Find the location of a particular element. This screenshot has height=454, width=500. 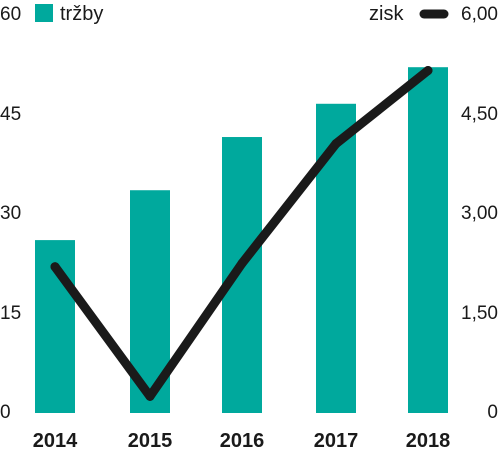

y-left-tick-label: 60 is located at coordinates (10, 14).